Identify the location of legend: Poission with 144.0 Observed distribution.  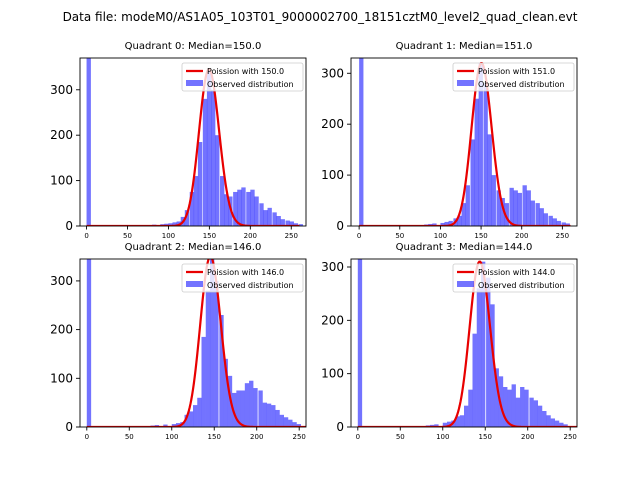
(513, 278).